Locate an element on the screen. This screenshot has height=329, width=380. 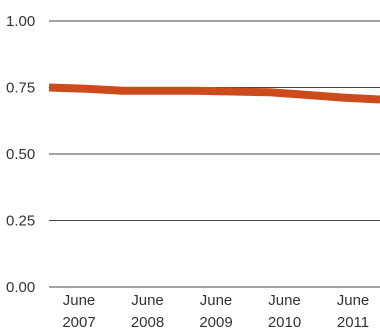
x-tick-label-year: 2009 is located at coordinates (215, 321).